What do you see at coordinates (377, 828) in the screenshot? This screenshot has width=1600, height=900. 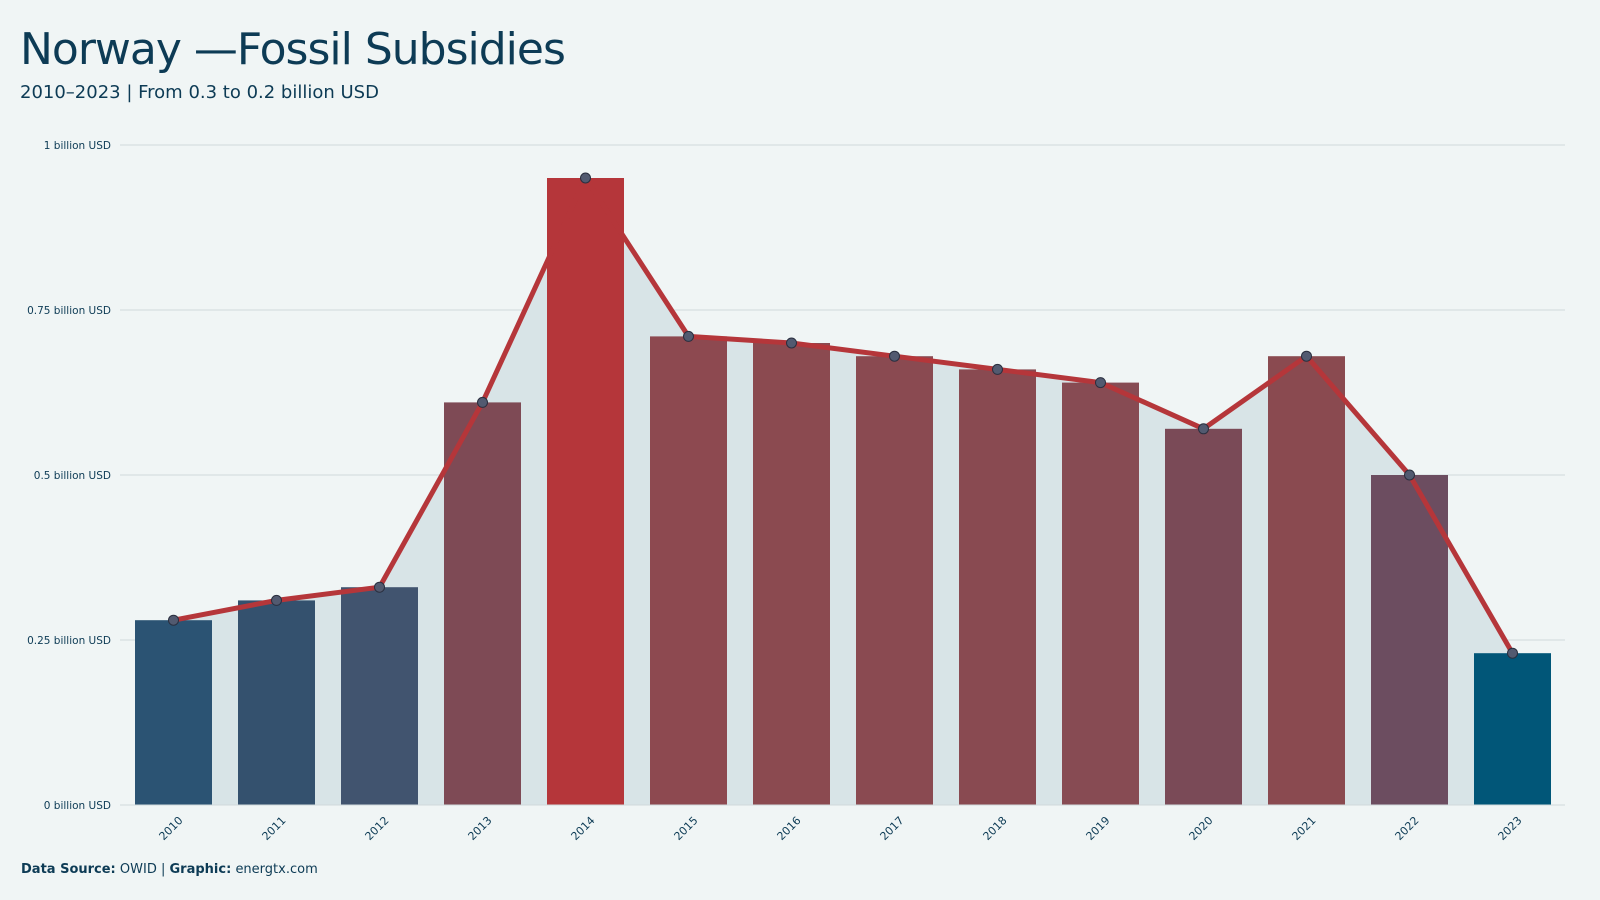 I see `x-tick-label: 2012` at bounding box center [377, 828].